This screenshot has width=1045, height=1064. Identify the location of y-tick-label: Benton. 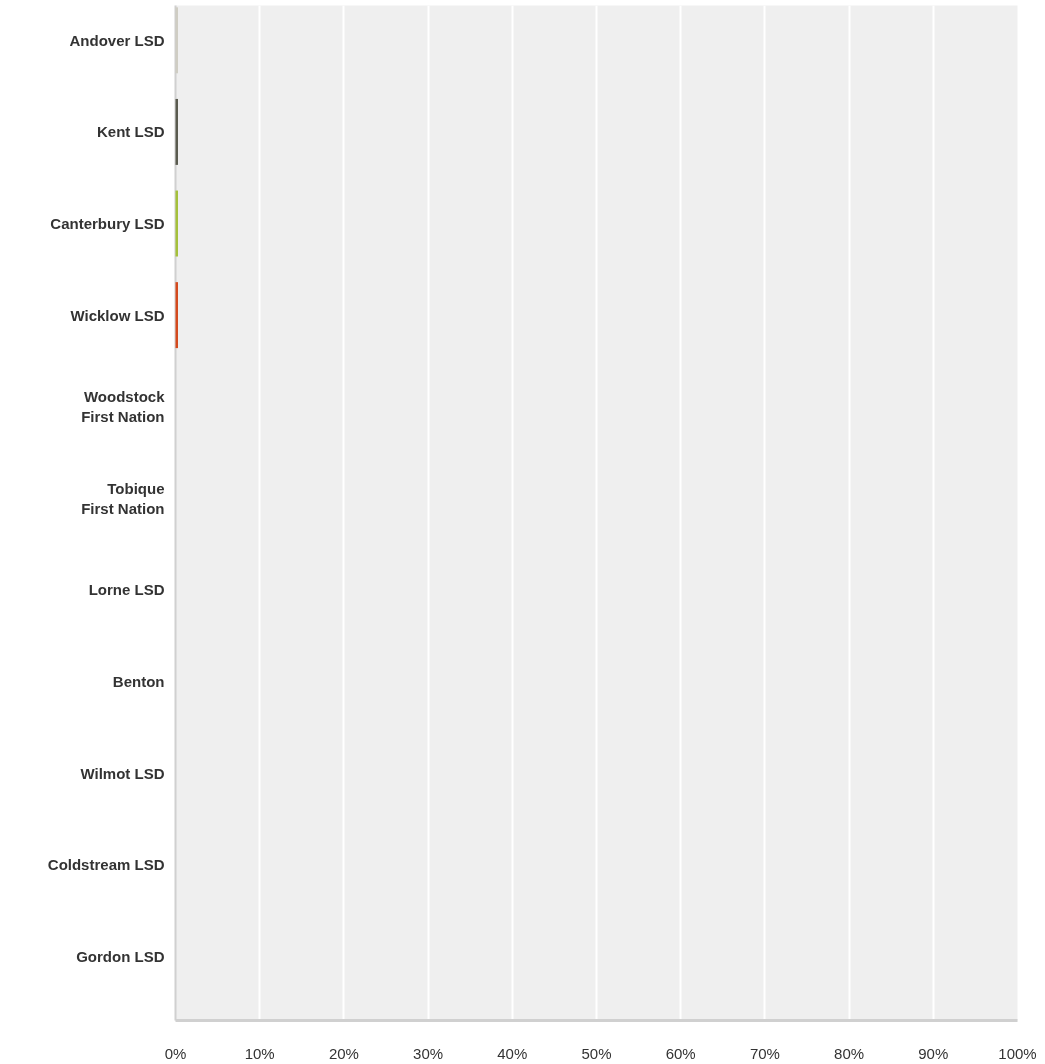
(138, 682).